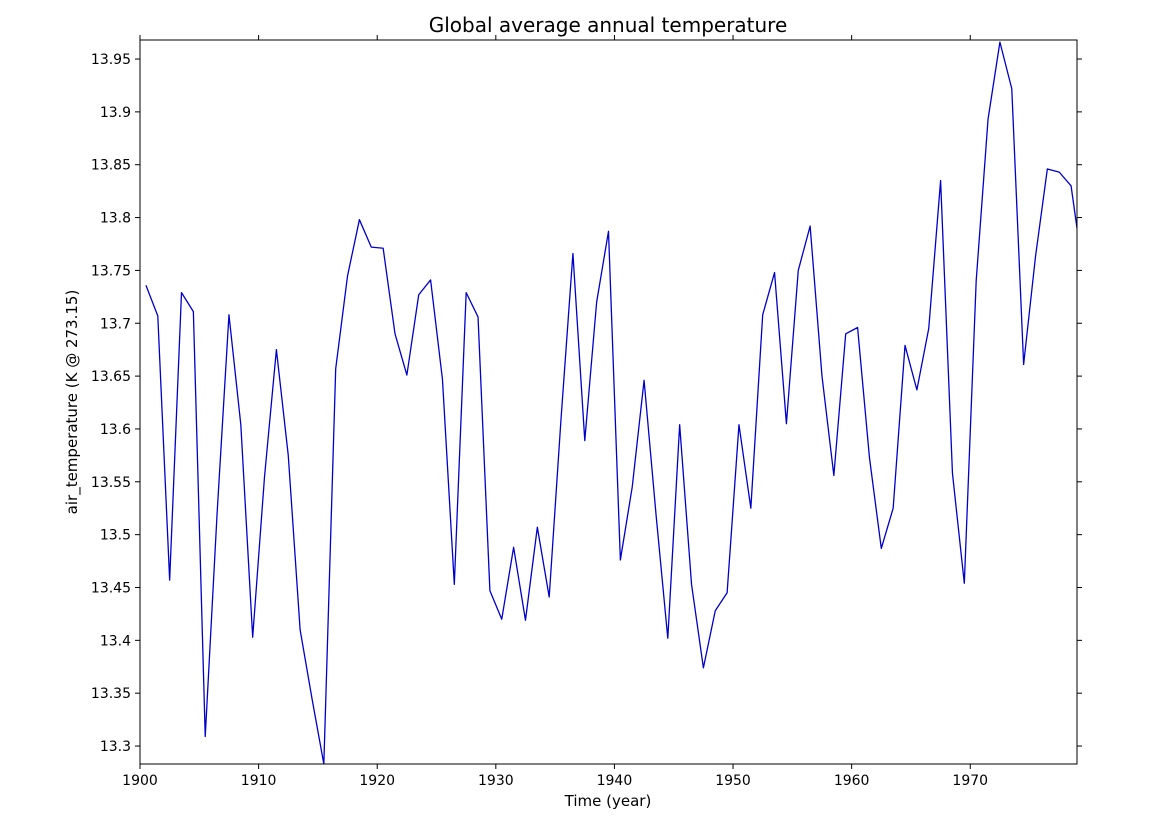  What do you see at coordinates (115, 536) in the screenshot?
I see `y-tick-label: 13.5` at bounding box center [115, 536].